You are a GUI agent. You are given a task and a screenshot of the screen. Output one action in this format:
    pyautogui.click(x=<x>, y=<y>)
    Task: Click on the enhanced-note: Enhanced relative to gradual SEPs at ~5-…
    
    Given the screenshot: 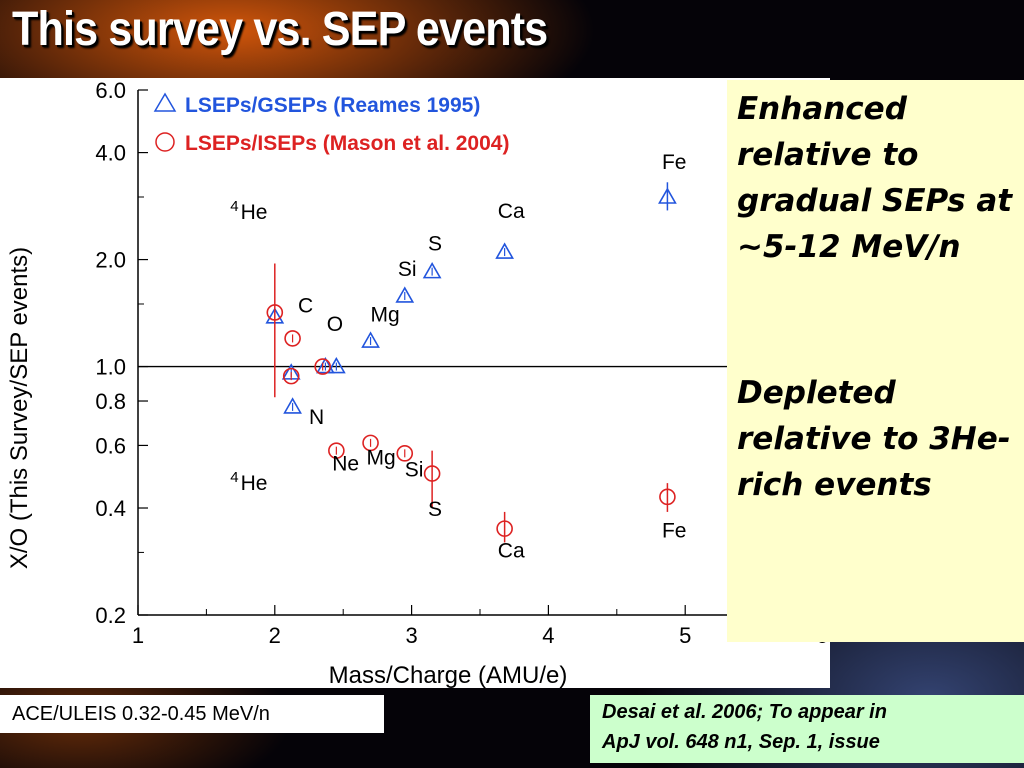 What is the action you would take?
    pyautogui.click(x=875, y=178)
    